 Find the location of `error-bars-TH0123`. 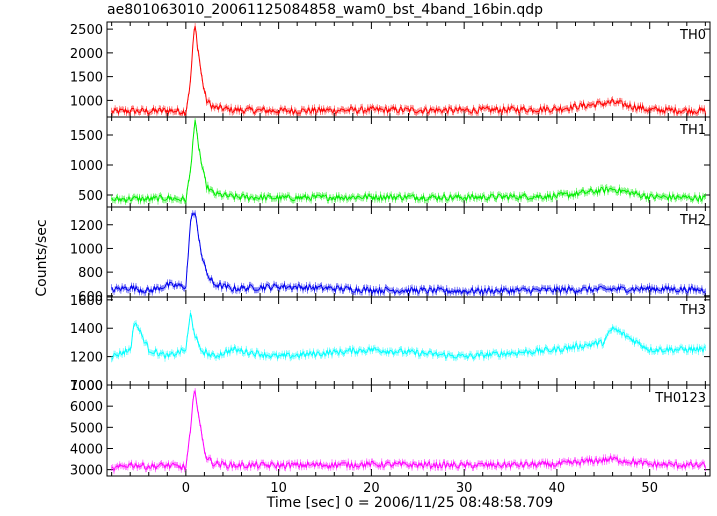

error-bars-TH0123 is located at coordinates (408, 431).